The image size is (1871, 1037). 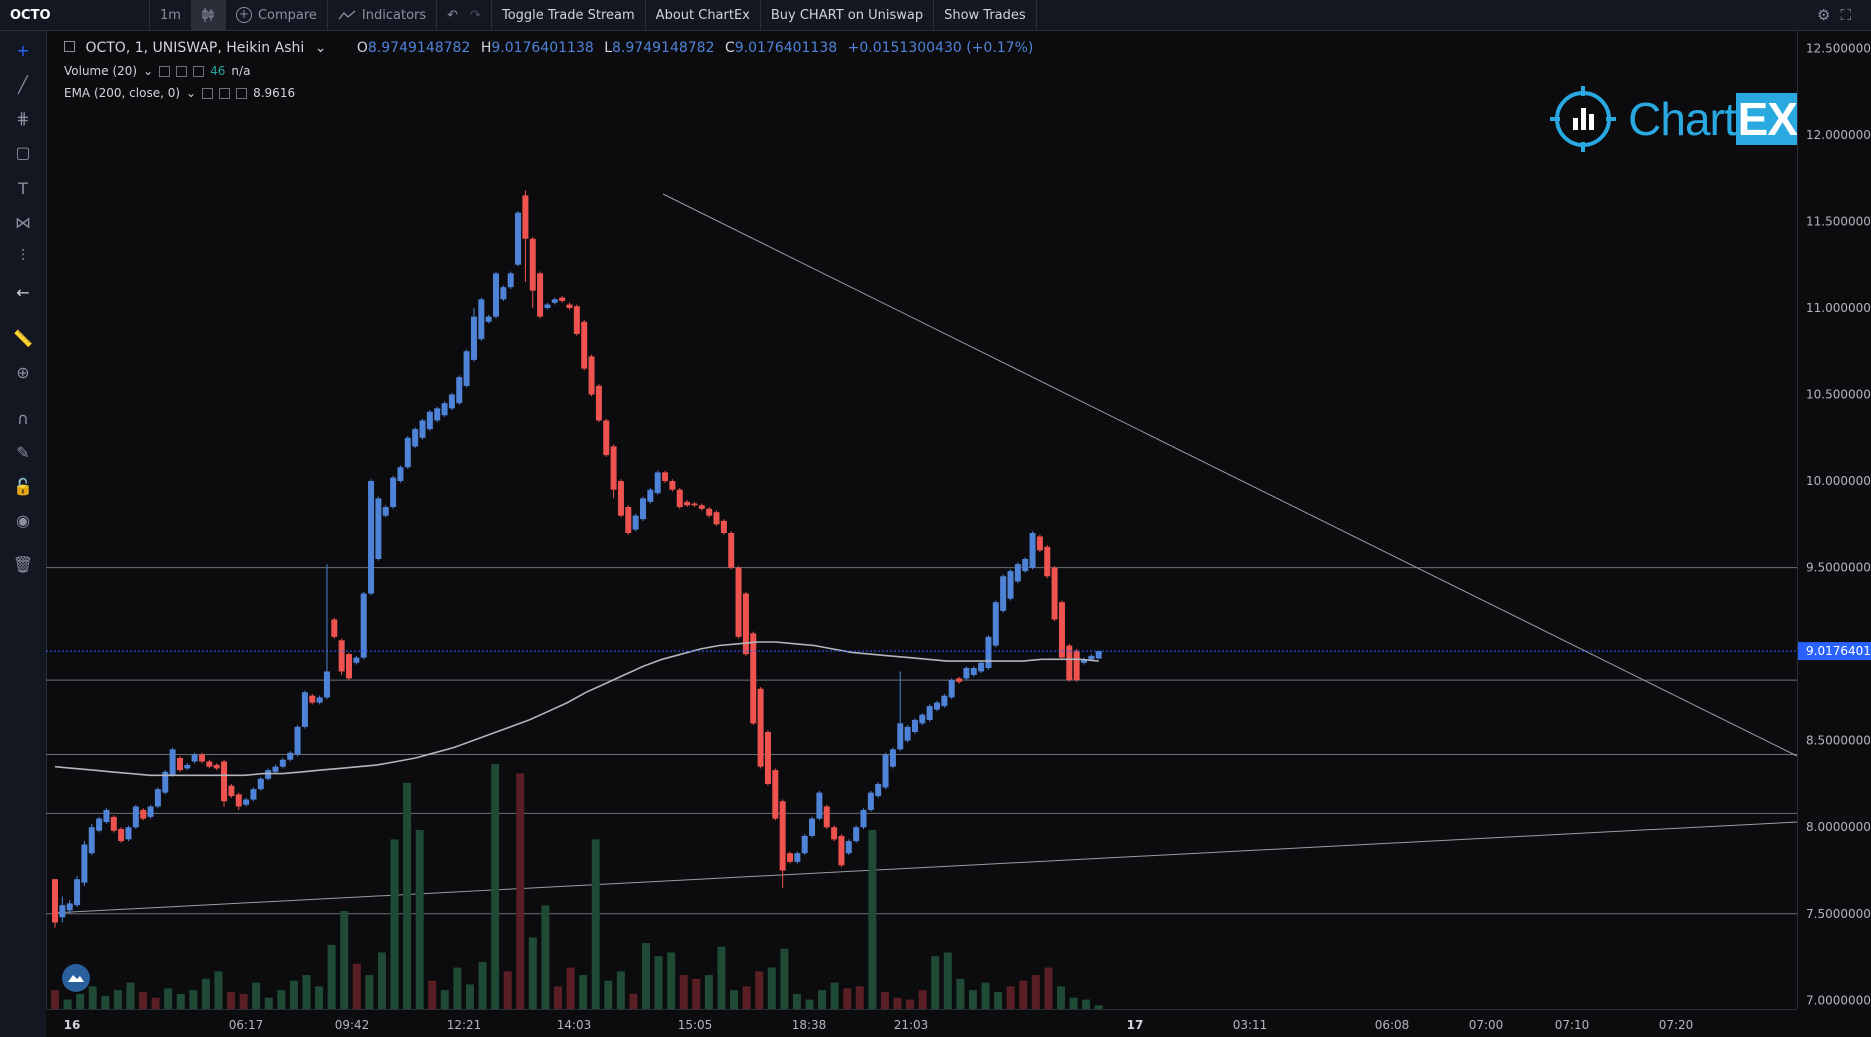 I want to click on time-tick-label: 09:42, so click(x=352, y=1025).